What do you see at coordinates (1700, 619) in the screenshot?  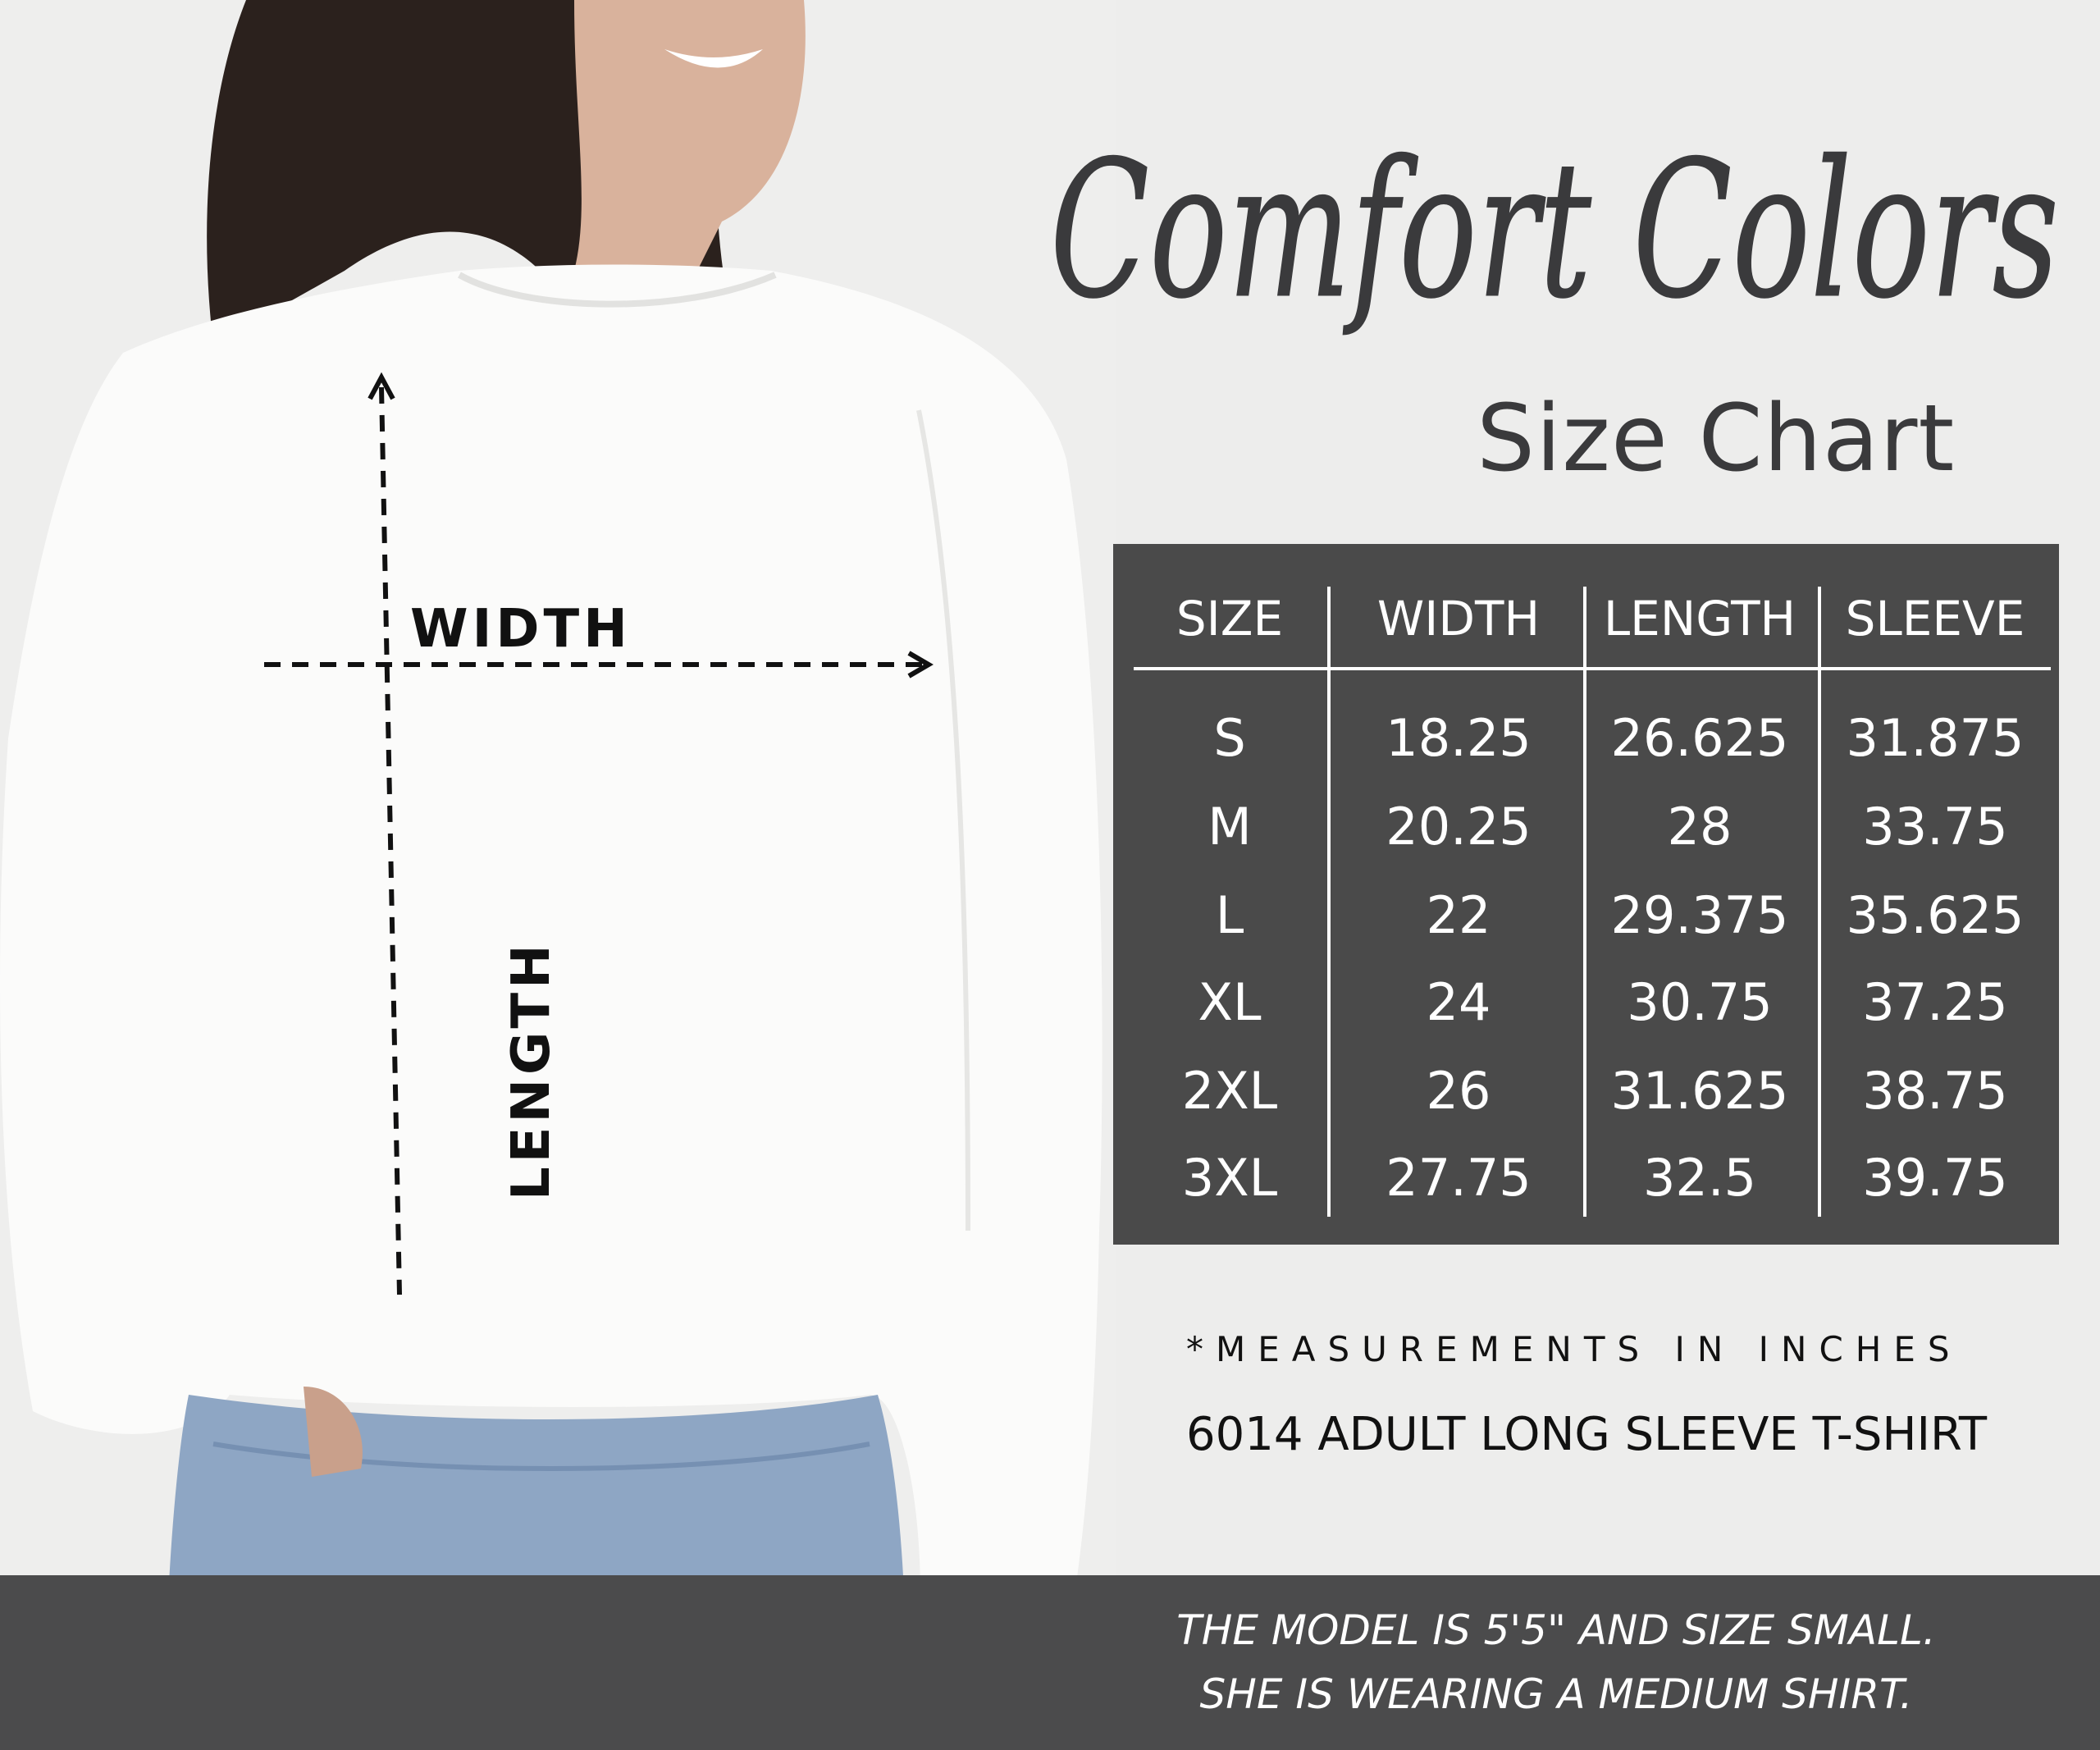 I see `header-length: LENGTH` at bounding box center [1700, 619].